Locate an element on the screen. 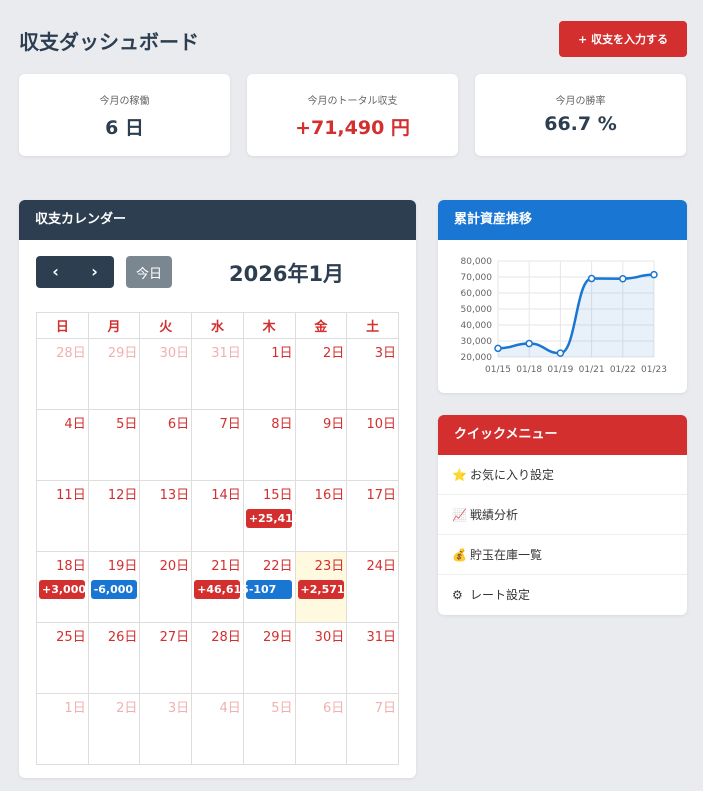 The width and height of the screenshot is (703, 791). star-icon: ⭐ is located at coordinates (459, 475).